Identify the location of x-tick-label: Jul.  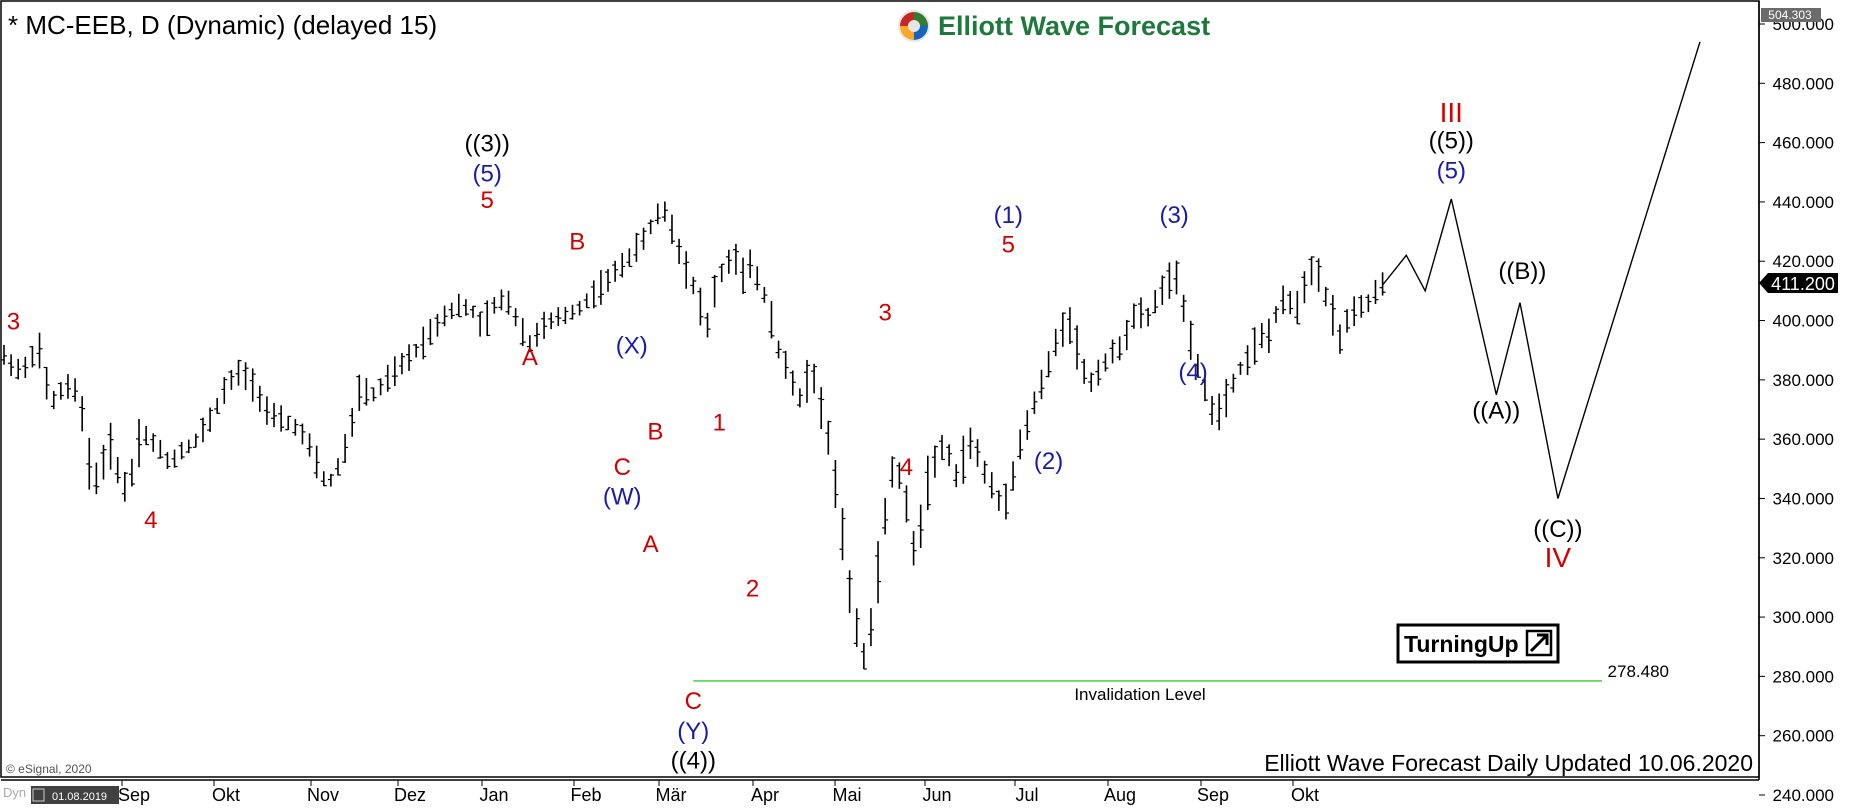
(1026, 795).